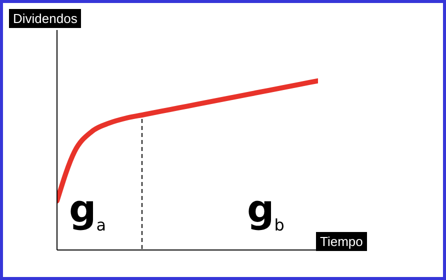 This screenshot has height=280, width=446. Describe the element at coordinates (45, 18) in the screenshot. I see `y-axis-title: Dividendos` at that location.